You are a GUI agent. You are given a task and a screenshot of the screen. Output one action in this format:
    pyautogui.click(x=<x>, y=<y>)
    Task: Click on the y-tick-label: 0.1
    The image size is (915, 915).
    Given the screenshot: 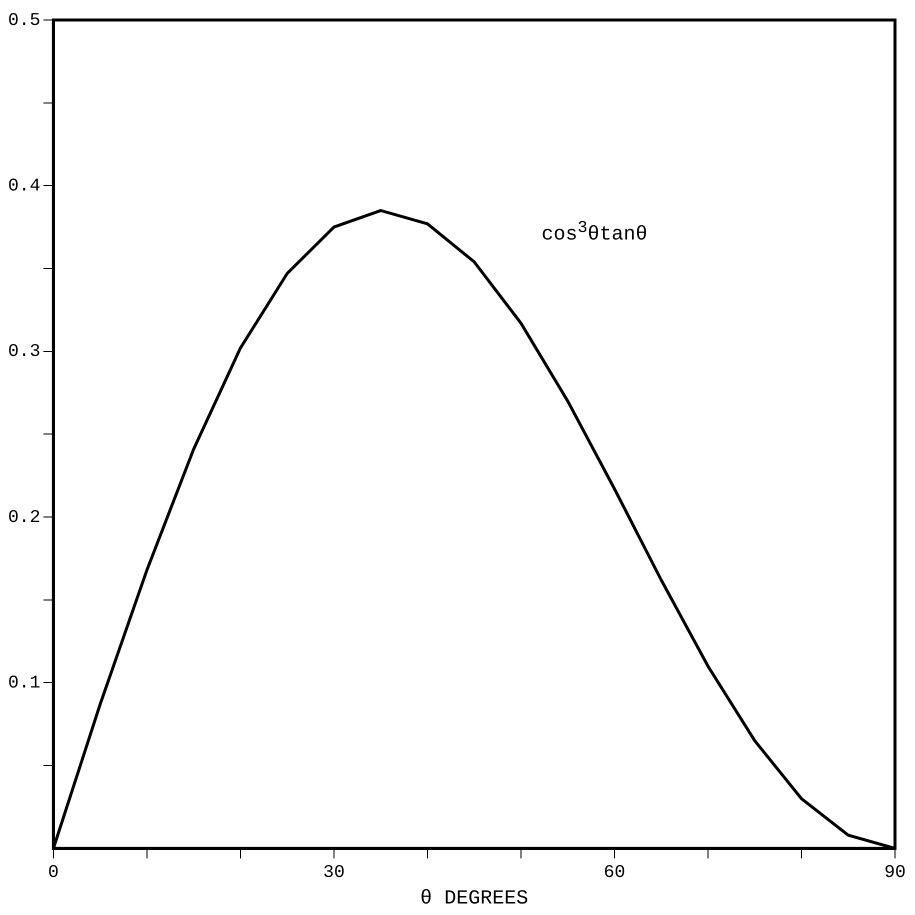 What is the action you would take?
    pyautogui.click(x=24, y=683)
    